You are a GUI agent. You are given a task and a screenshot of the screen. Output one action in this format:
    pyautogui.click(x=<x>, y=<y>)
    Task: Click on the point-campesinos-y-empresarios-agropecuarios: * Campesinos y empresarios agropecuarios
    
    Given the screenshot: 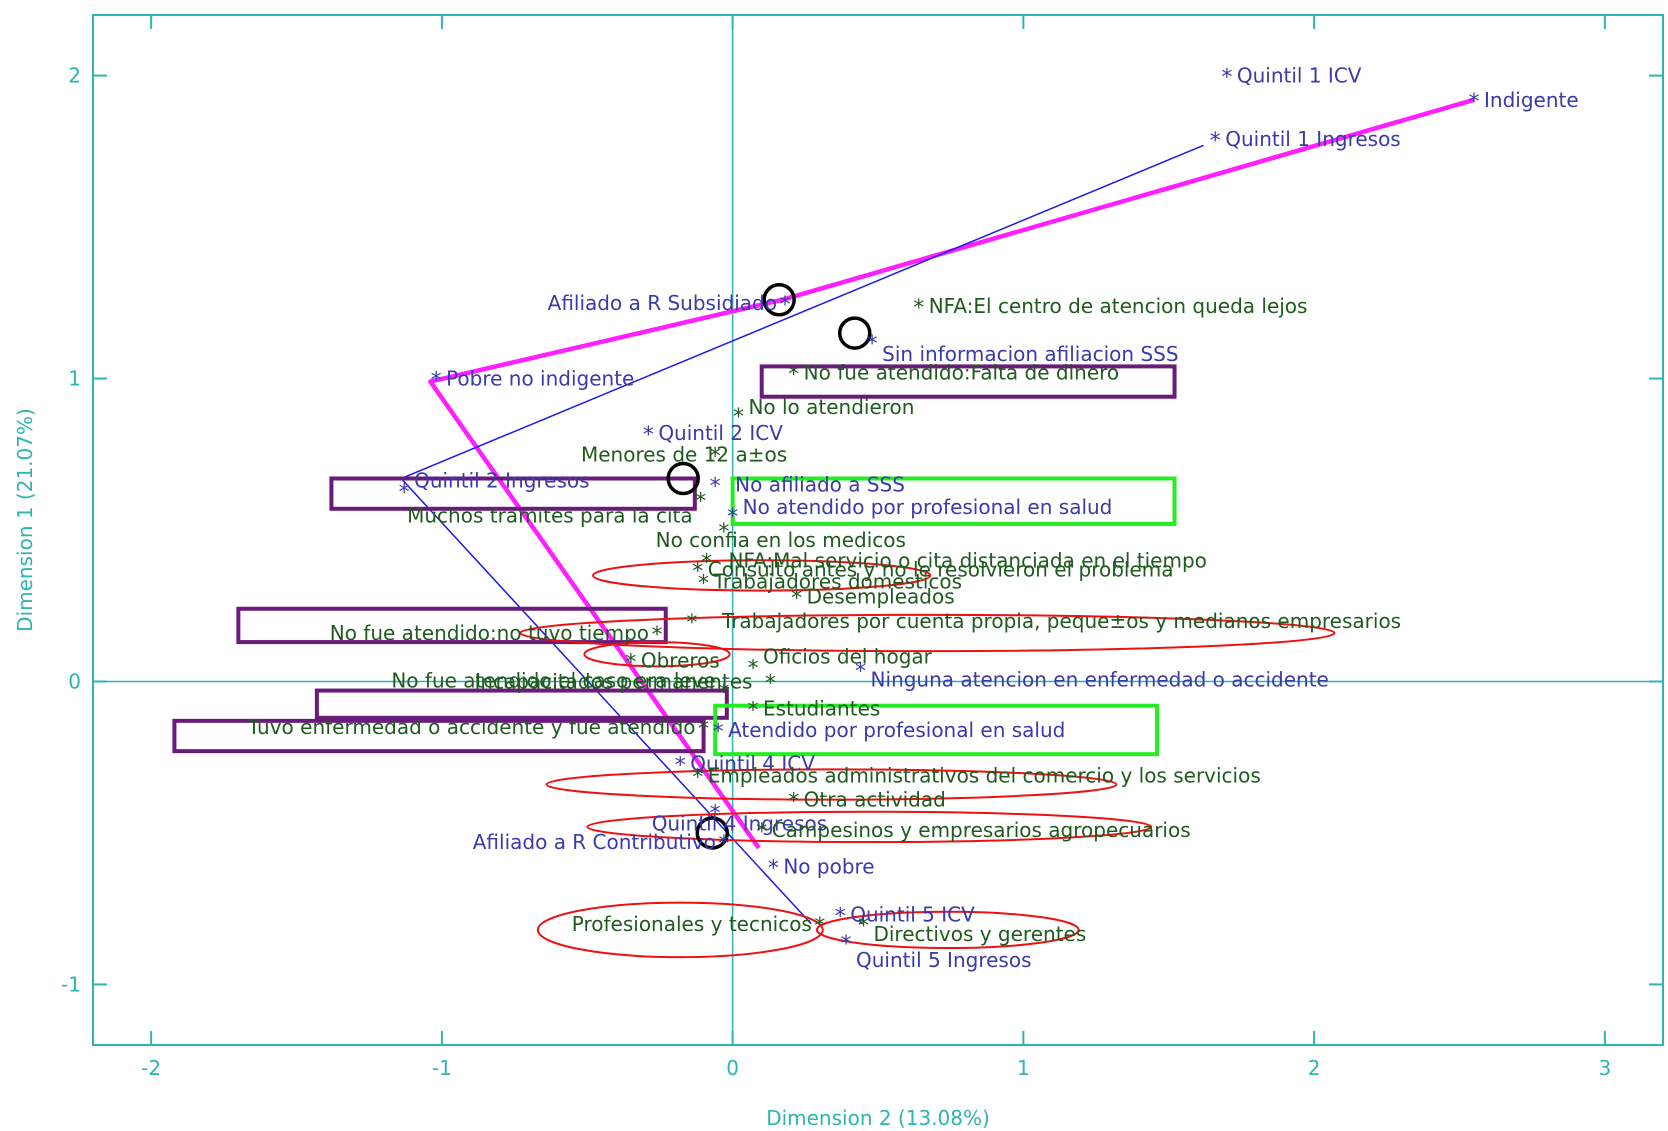 What is the action you would take?
    pyautogui.click(x=973, y=831)
    